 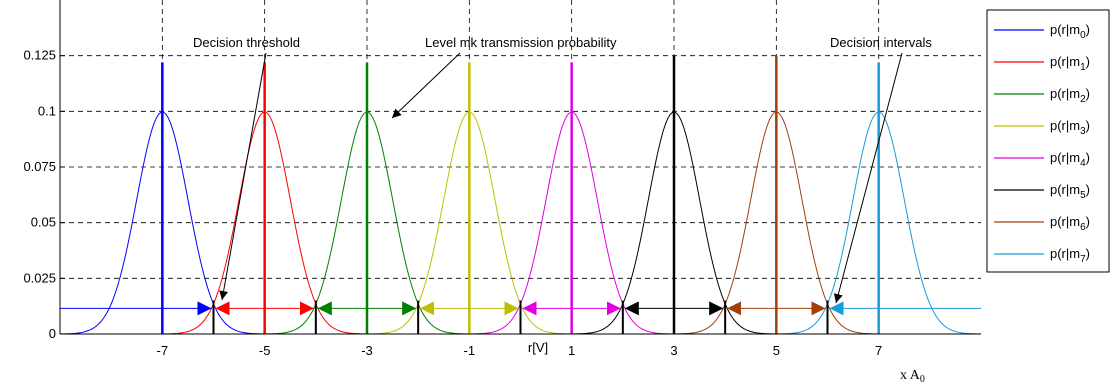 I want to click on y-tick-label: 0.025, so click(x=39, y=277).